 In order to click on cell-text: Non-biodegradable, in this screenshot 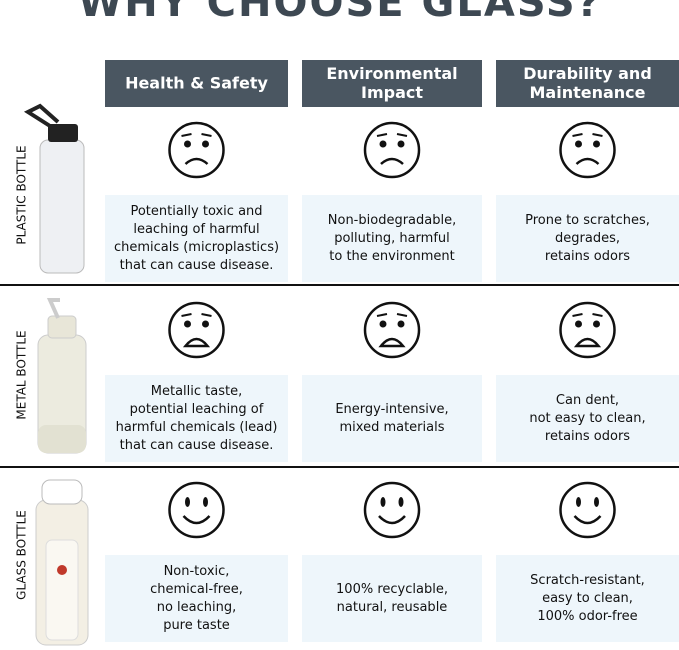, I will do `click(392, 220)`.